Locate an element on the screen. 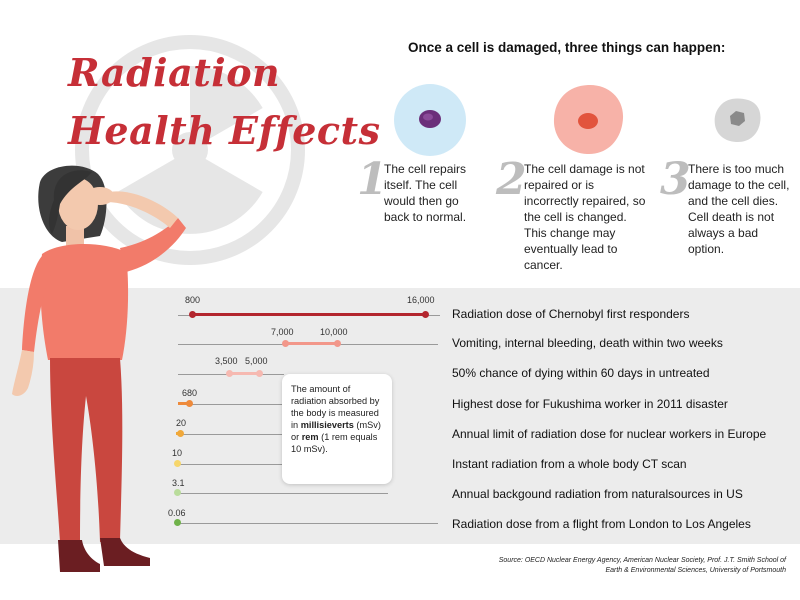 The image size is (800, 600). dose-value: 20 is located at coordinates (181, 423).